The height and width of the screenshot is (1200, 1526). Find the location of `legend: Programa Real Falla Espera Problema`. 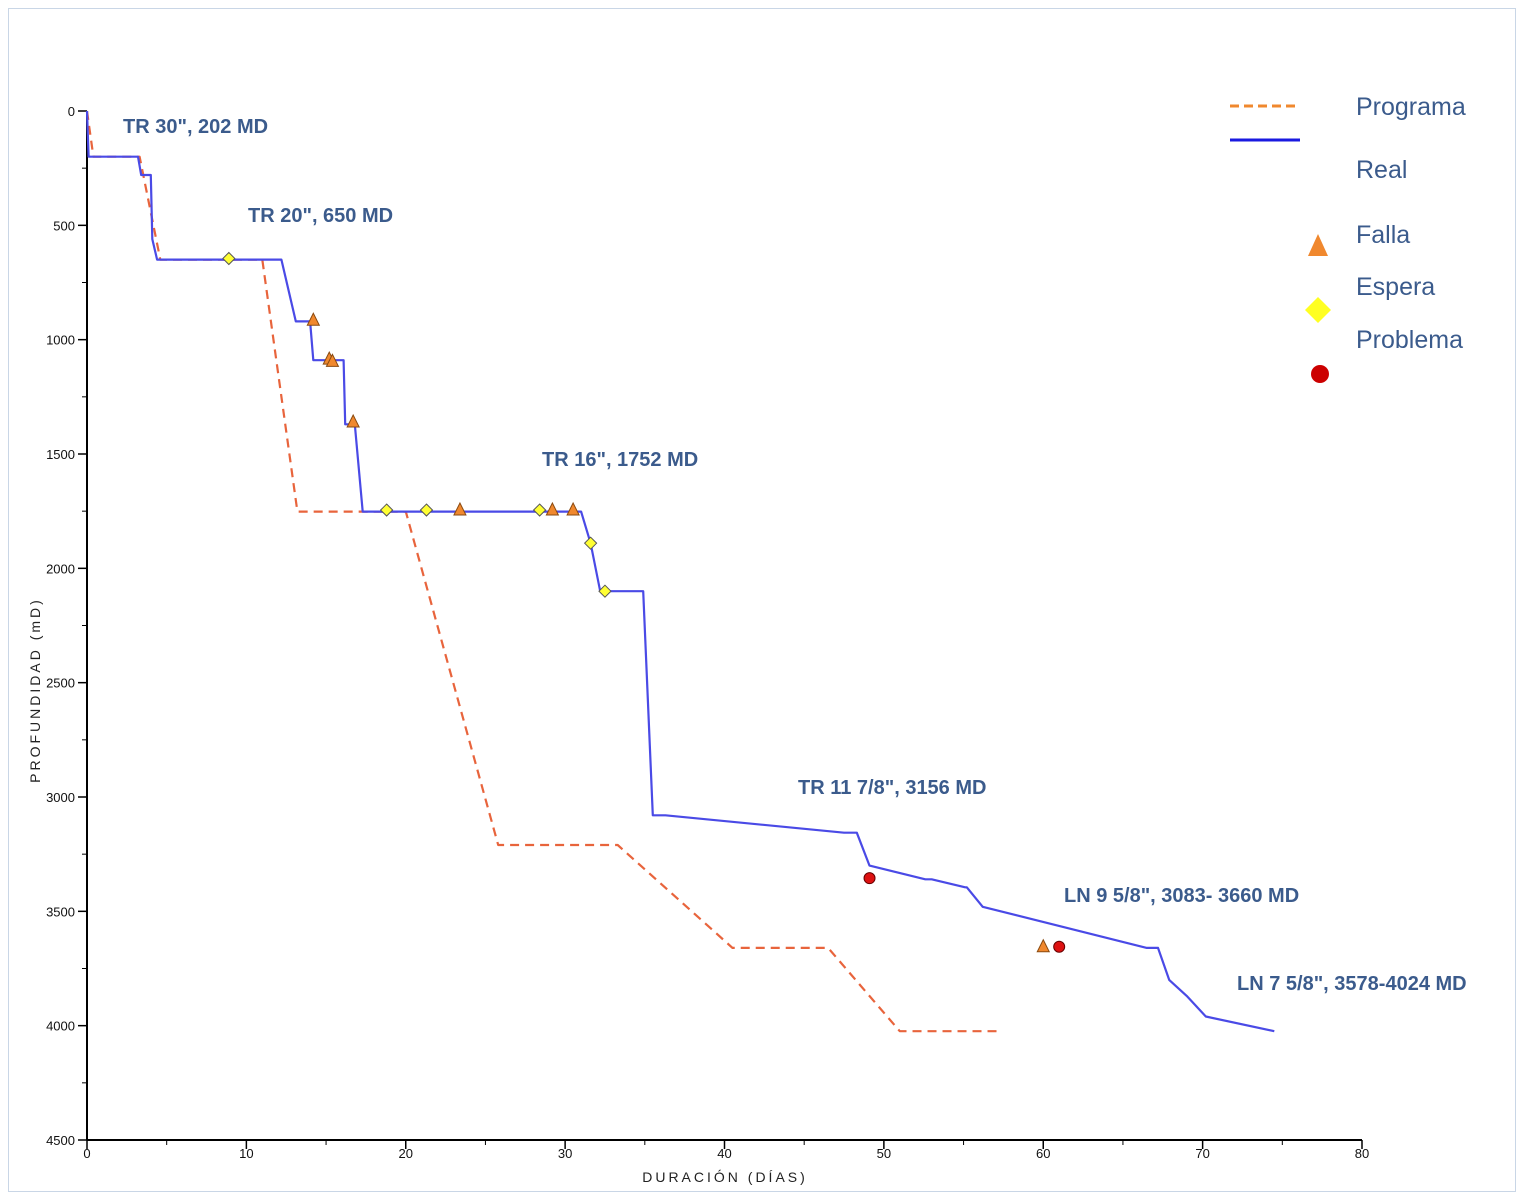

legend: Programa Real Falla Espera Problema is located at coordinates (1348, 238).